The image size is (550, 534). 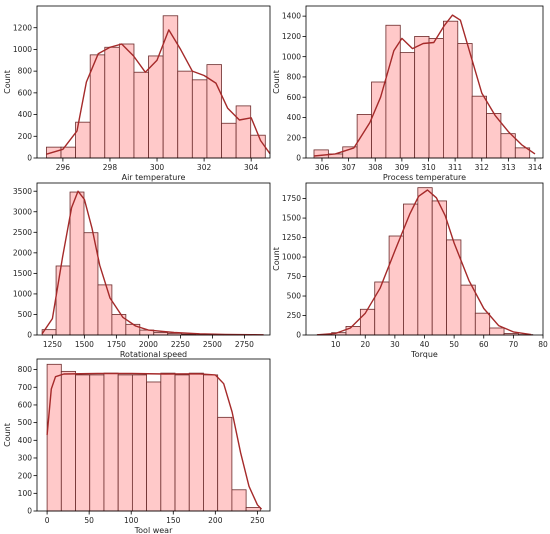 I want to click on tool-wear-ytick-label: 200, so click(x=25, y=475).